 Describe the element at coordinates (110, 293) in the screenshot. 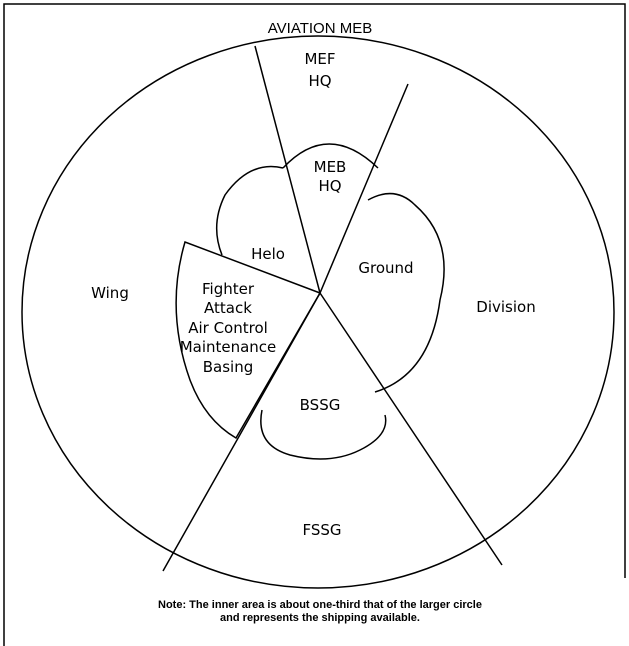

I see `label: Wing` at that location.